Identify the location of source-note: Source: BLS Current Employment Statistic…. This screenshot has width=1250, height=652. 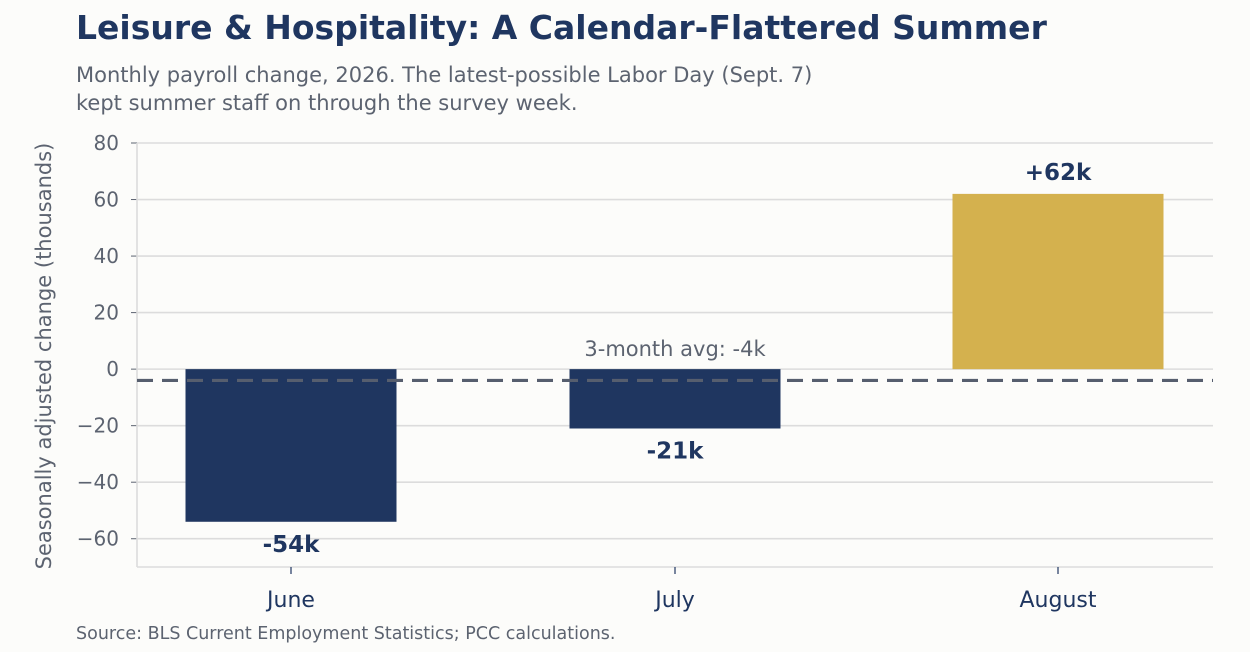
(346, 634).